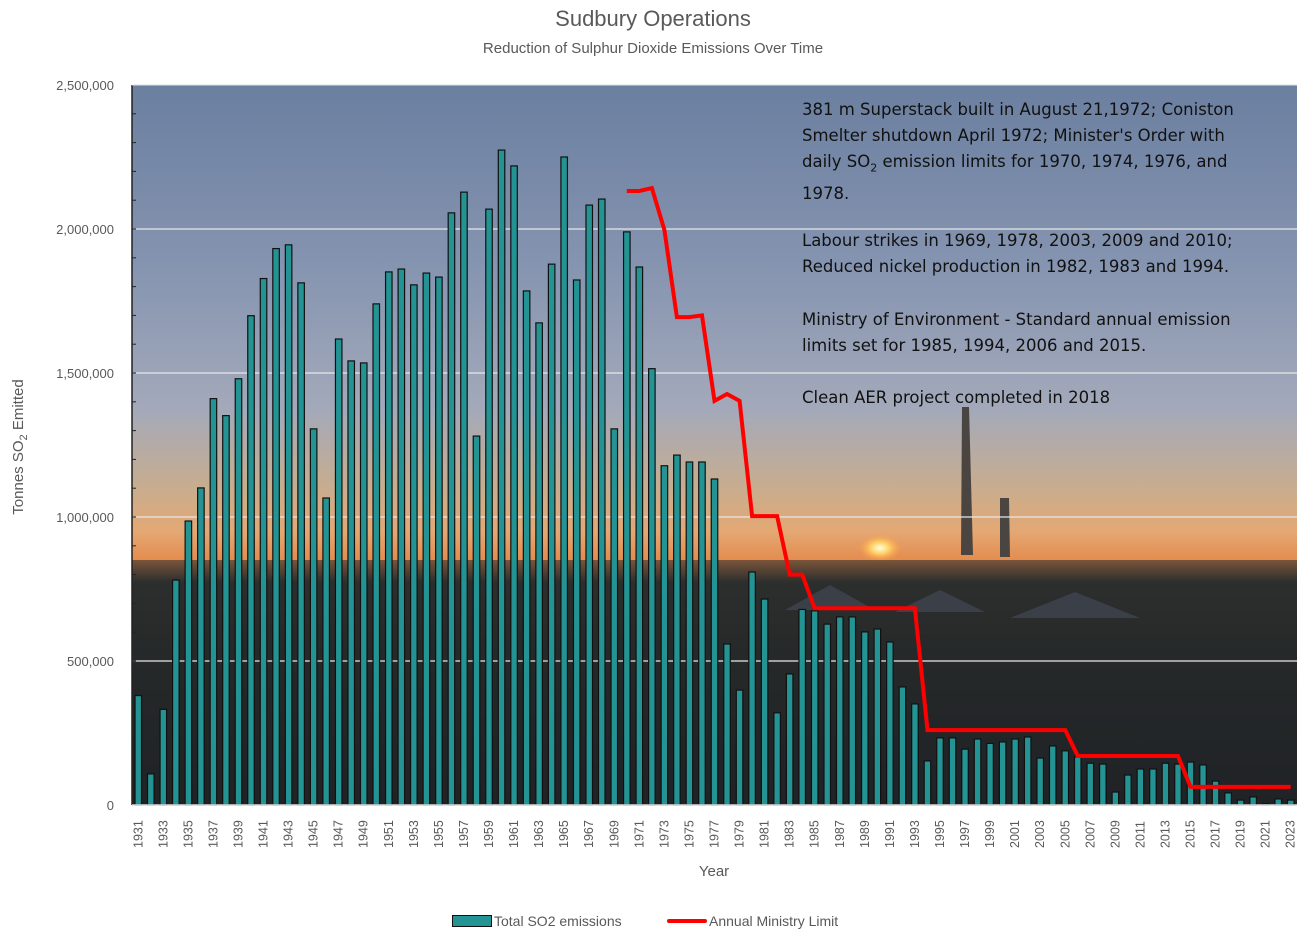 This screenshot has height=938, width=1306. I want to click on bar-1981, so click(764, 702).